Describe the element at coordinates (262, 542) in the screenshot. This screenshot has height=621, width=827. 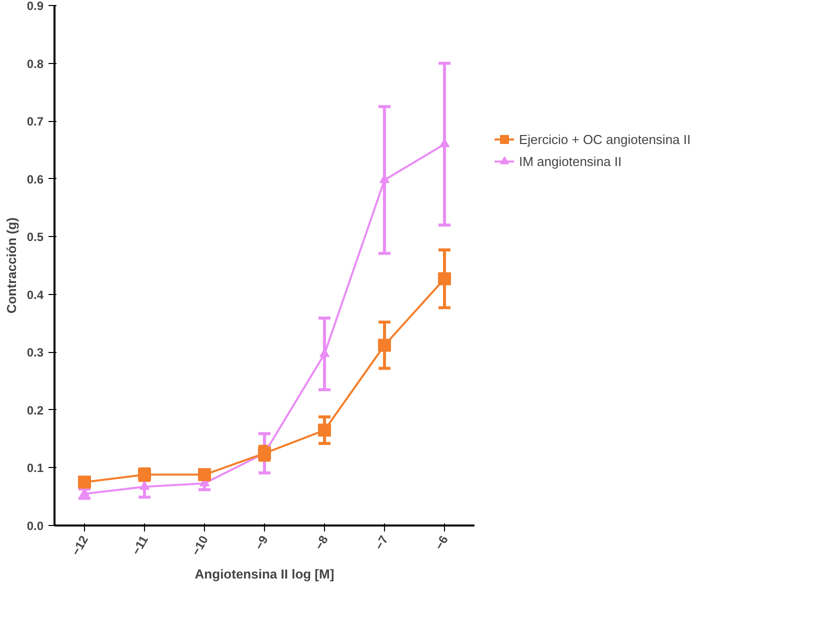
I see `x-tick-label: −9` at that location.